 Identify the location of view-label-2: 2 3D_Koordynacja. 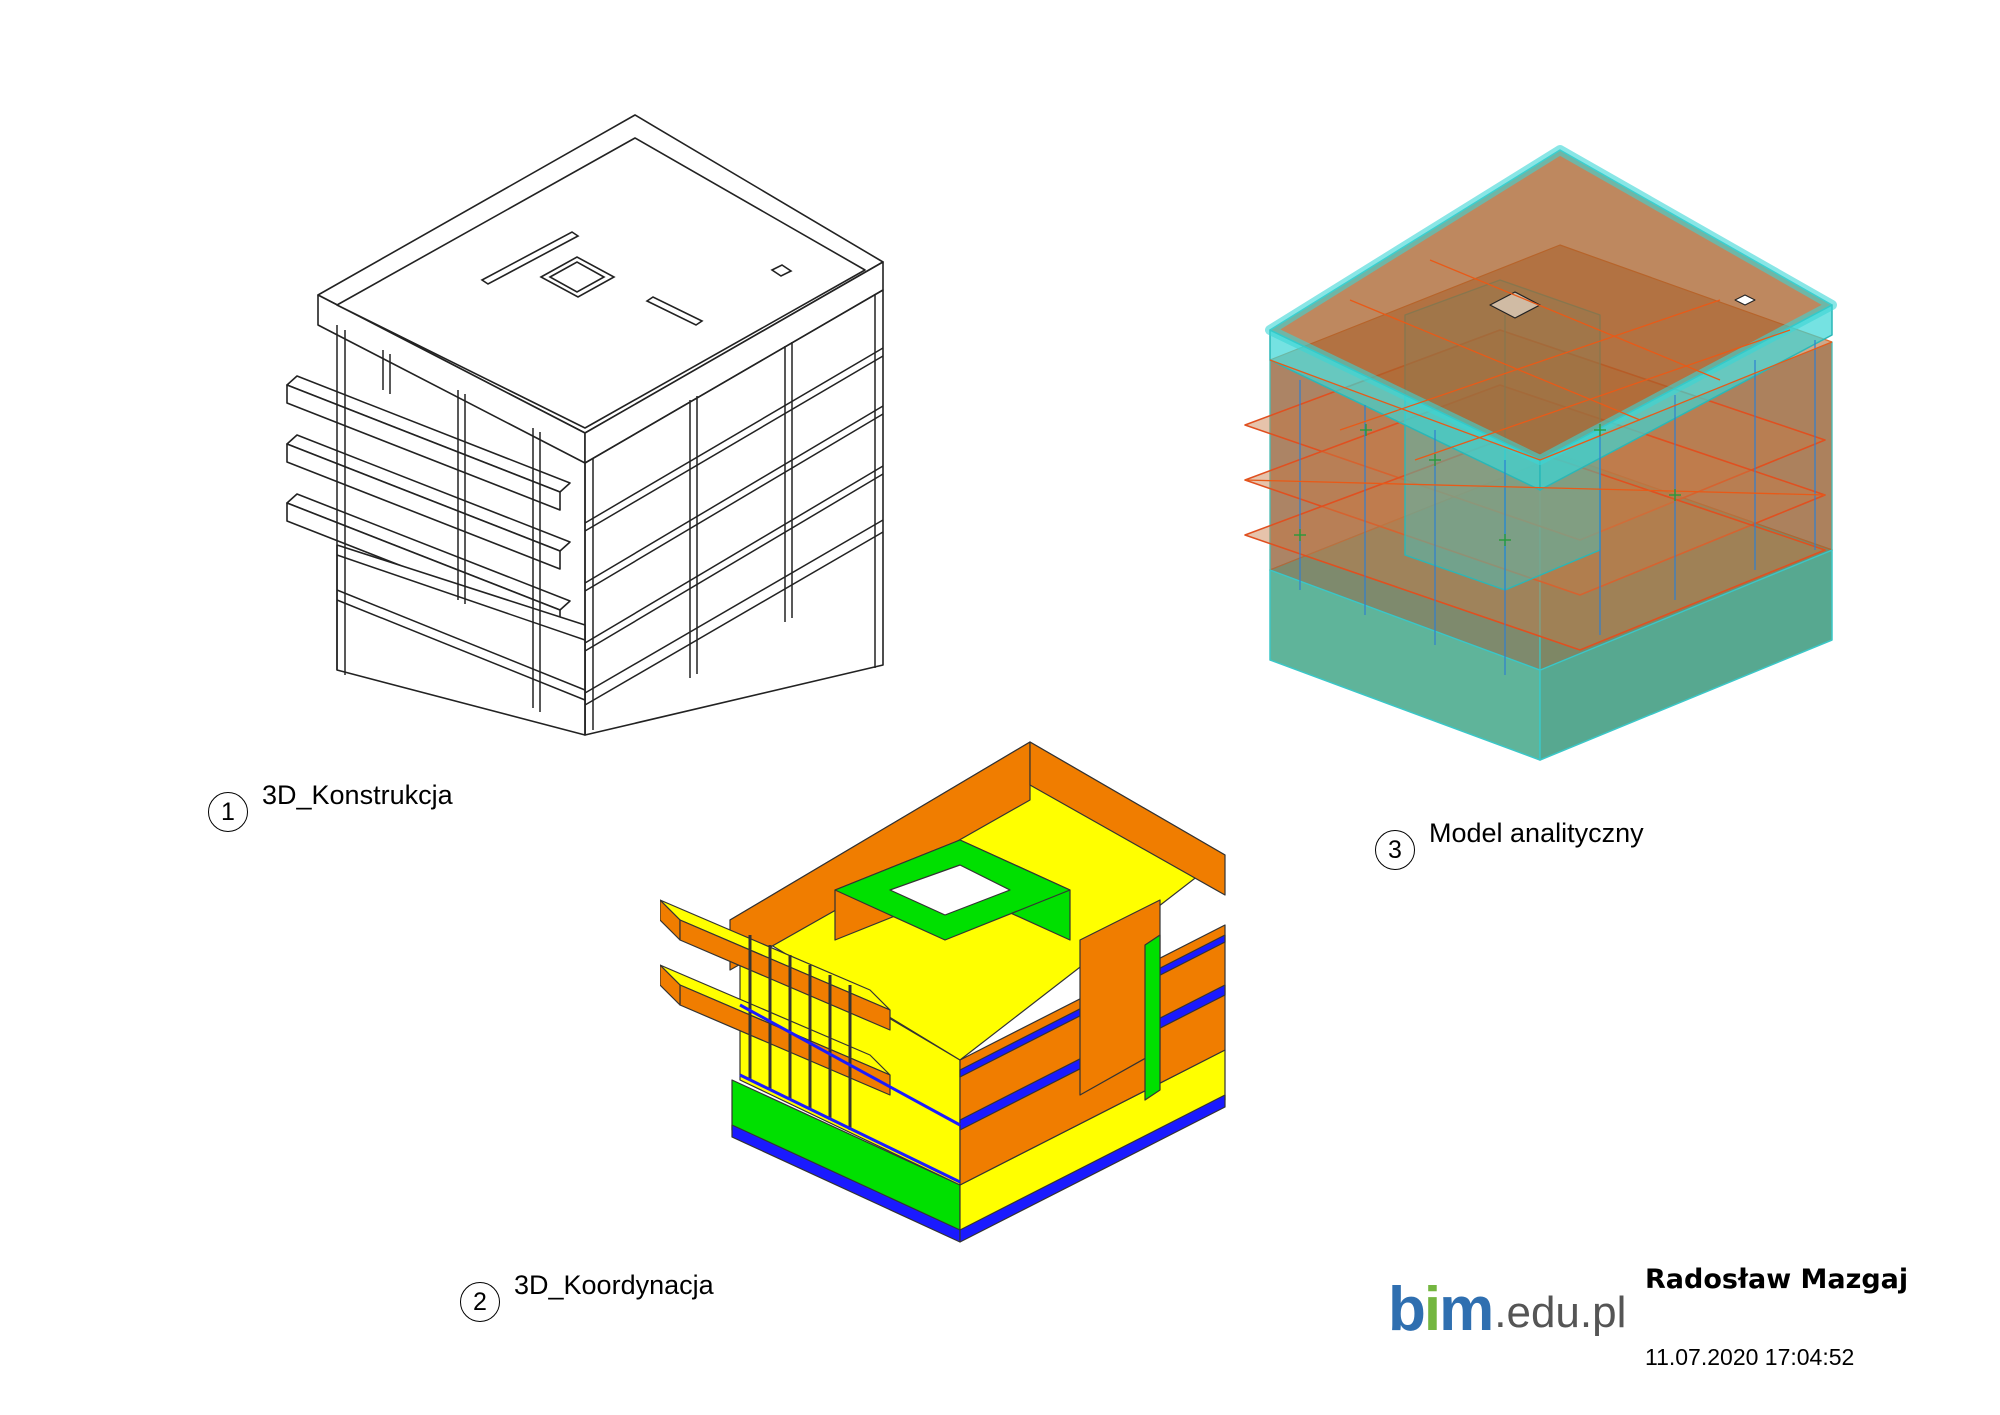
(587, 1296).